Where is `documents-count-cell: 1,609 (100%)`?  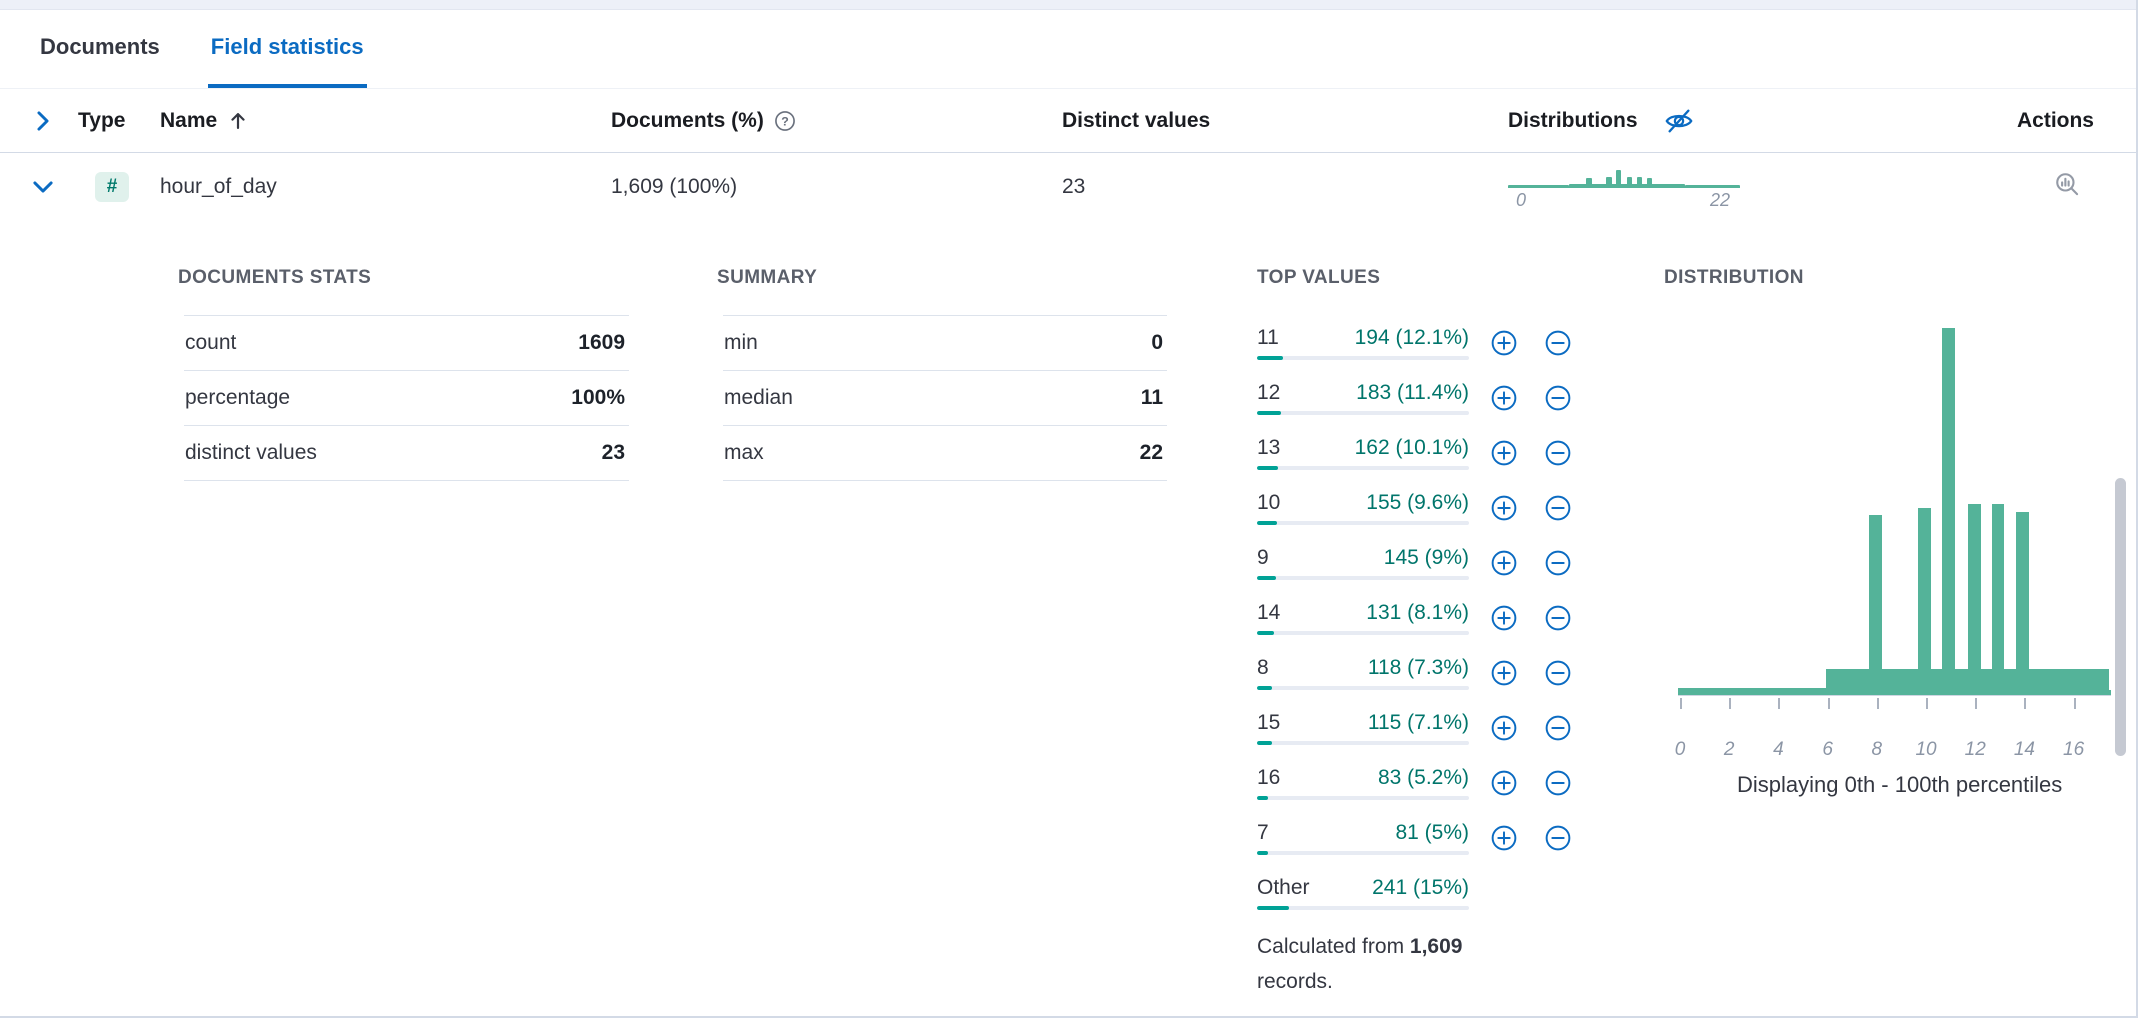
documents-count-cell: 1,609 (100%) is located at coordinates (836, 187).